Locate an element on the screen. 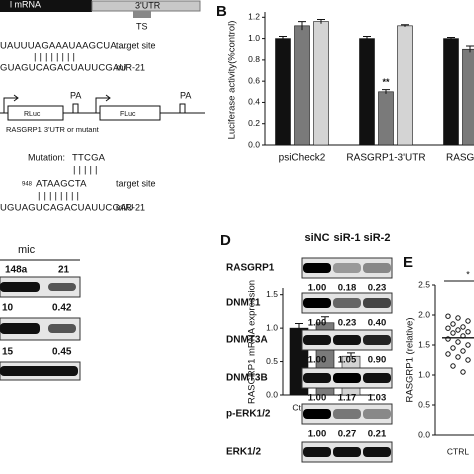 The width and height of the screenshot is (474, 474). utr-label: 3'UTR is located at coordinates (148, 5).